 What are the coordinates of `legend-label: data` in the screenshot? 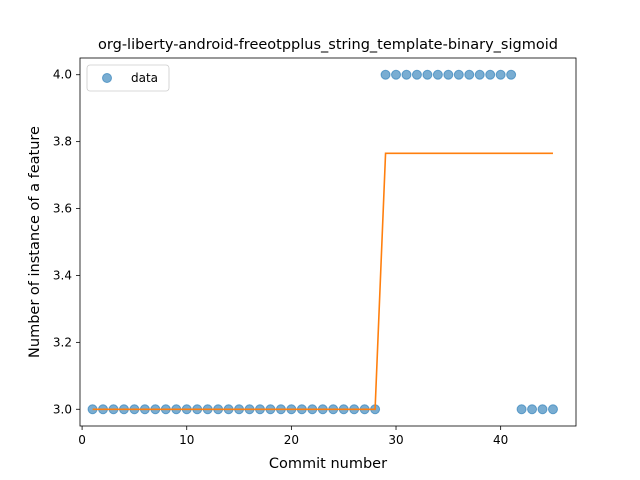 It's located at (144, 78).